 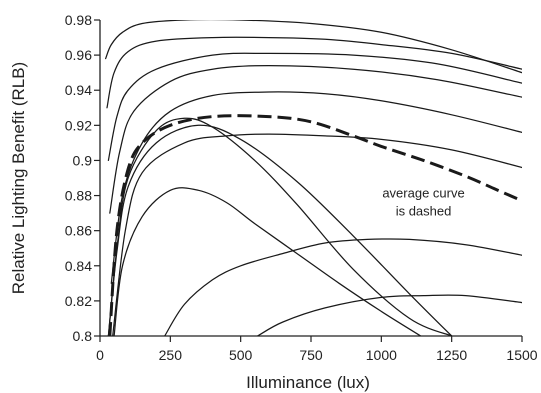 I want to click on x-ticks: 0 250 500 750 1000 1250 1500, so click(x=317, y=349).